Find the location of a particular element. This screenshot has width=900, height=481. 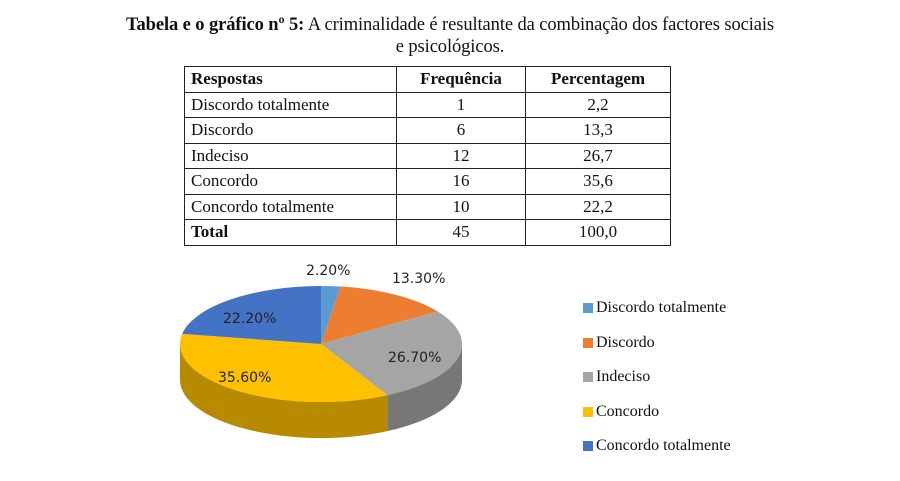

title-prefix: Tabela e o gráfico nº 5: is located at coordinates (215, 25).